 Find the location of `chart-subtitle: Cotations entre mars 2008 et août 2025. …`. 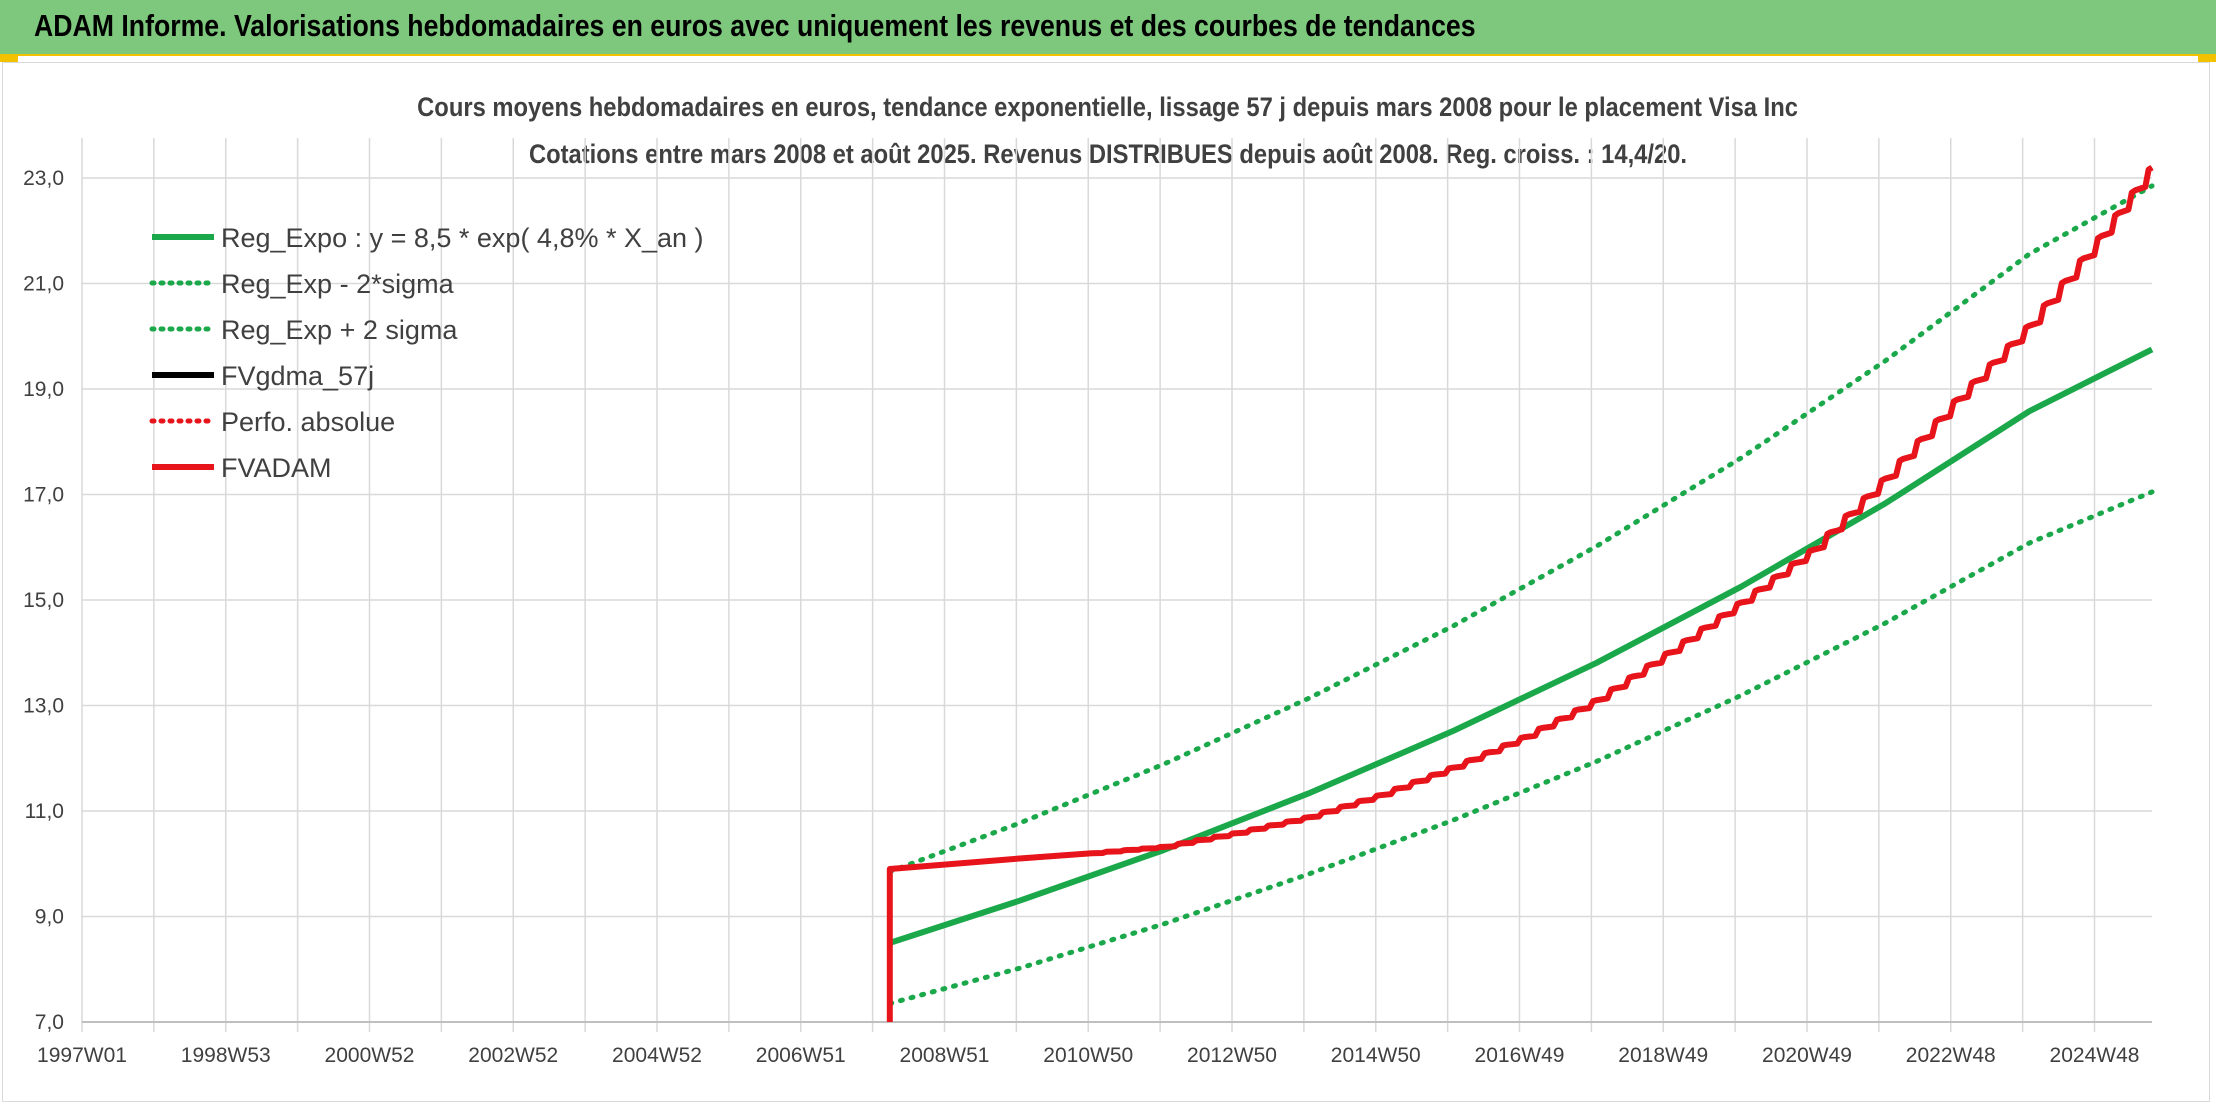

chart-subtitle: Cotations entre mars 2008 et août 2025. … is located at coordinates (1108, 154).